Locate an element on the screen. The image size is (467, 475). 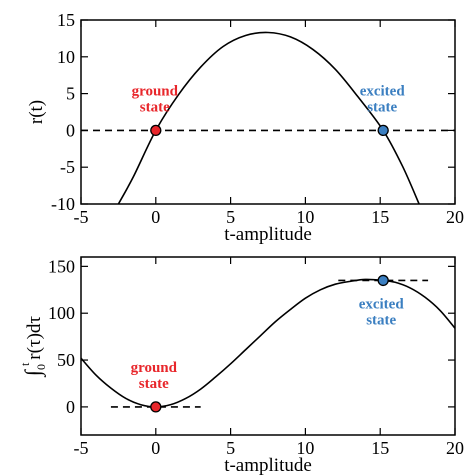
bottom-excited-state-label: excited state is located at coordinates (382, 312).